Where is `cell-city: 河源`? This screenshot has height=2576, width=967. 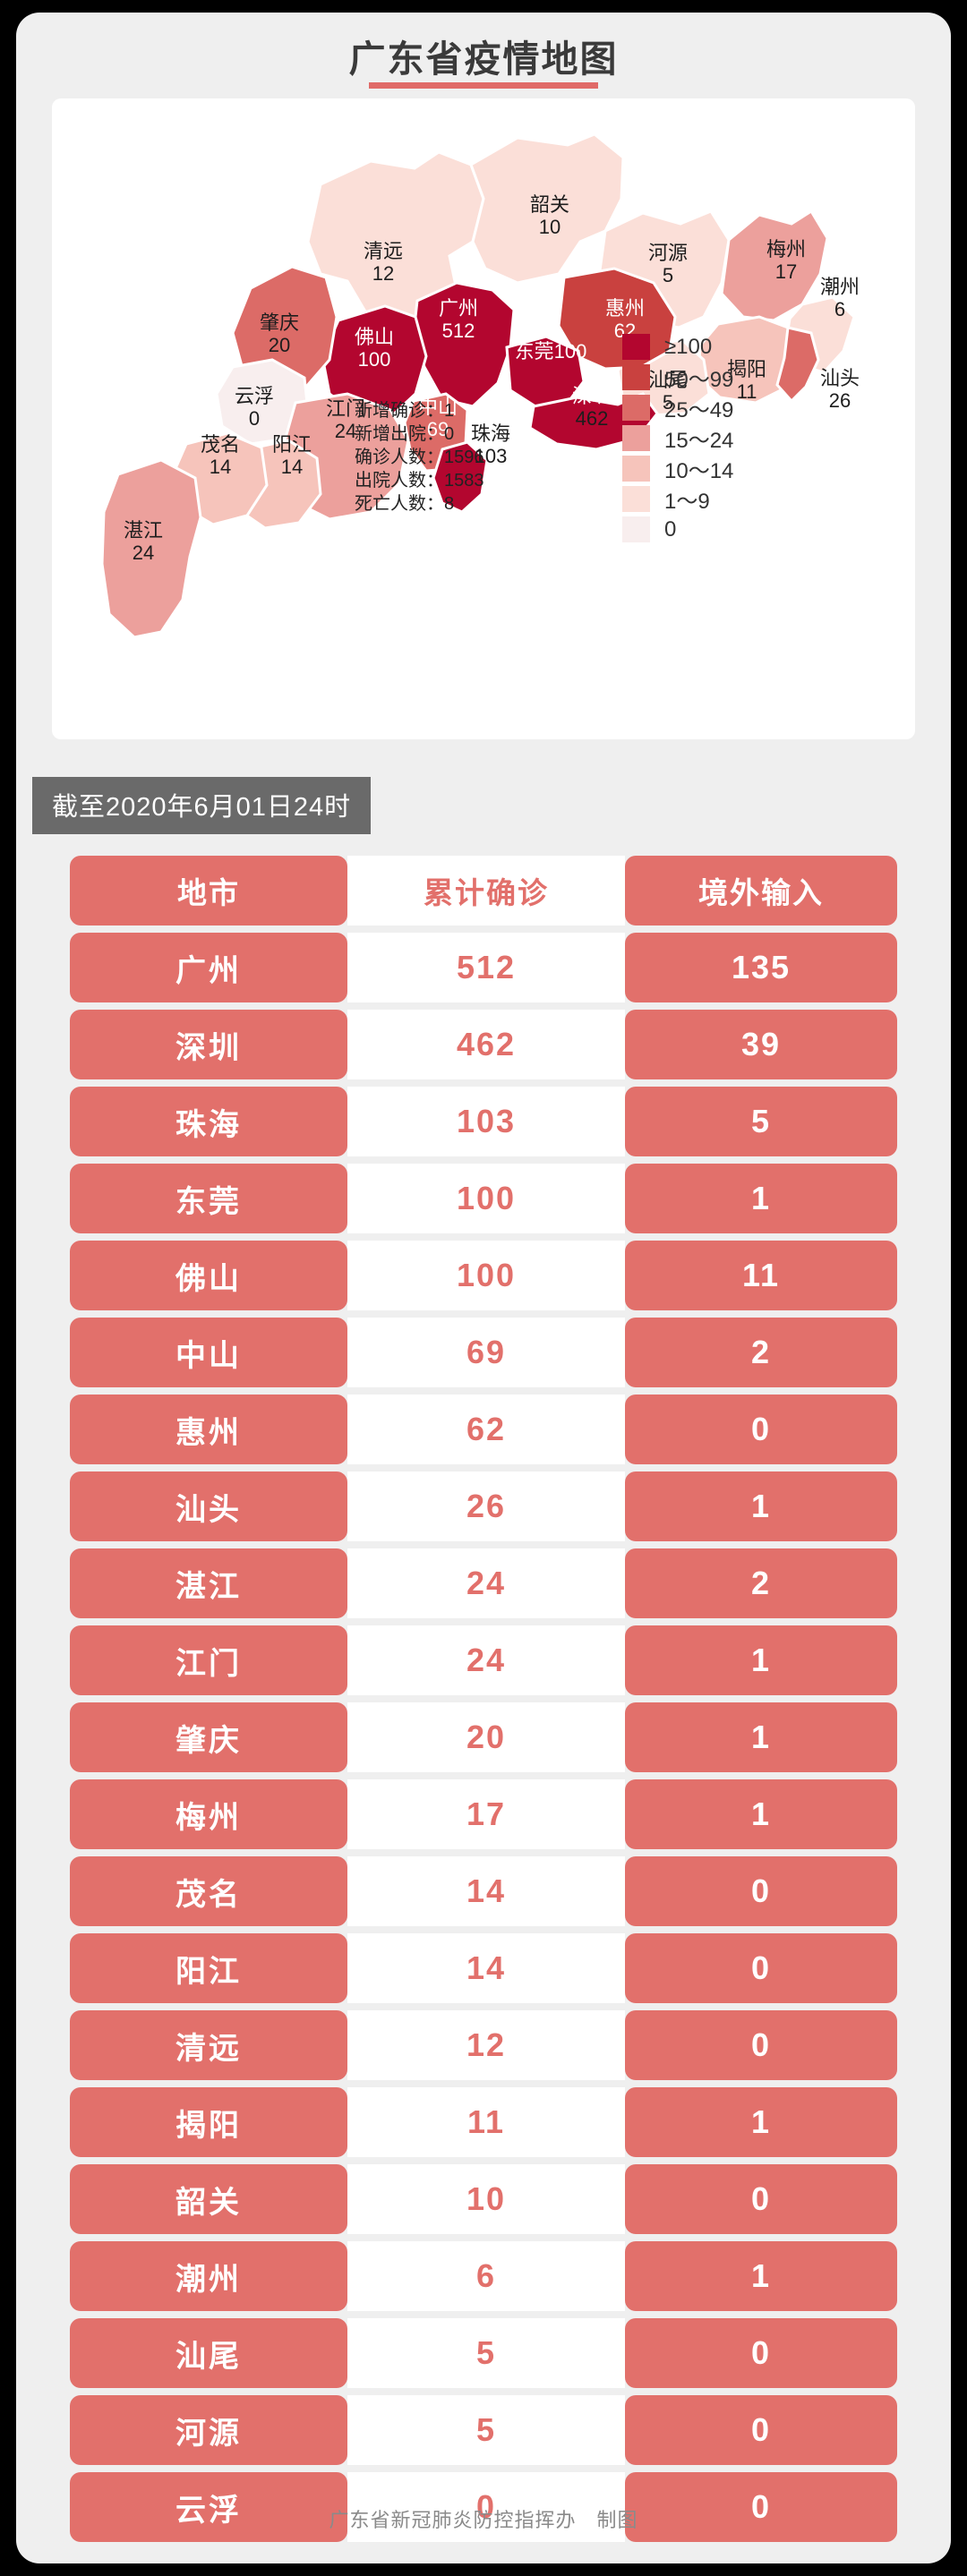 cell-city: 河源 is located at coordinates (208, 2430).